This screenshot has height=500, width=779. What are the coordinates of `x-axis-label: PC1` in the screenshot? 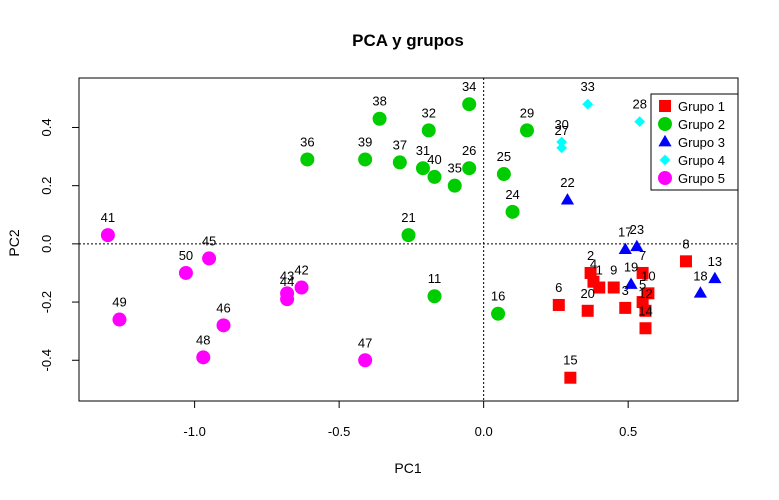 It's located at (407, 468).